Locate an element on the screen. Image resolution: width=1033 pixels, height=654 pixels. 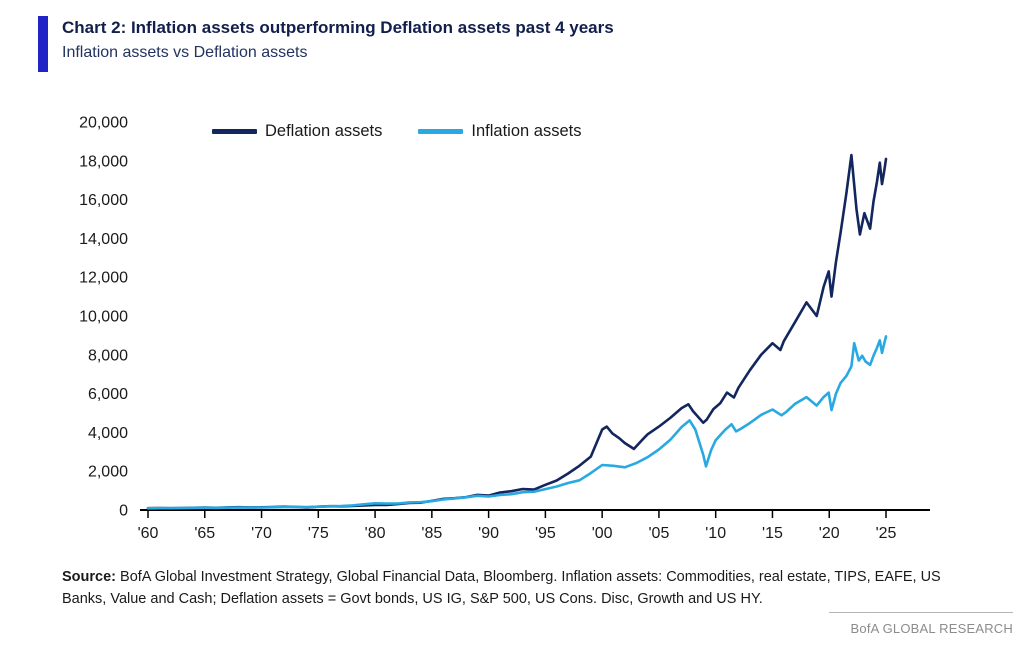
x-tick-label: '85 is located at coordinates (431, 533).